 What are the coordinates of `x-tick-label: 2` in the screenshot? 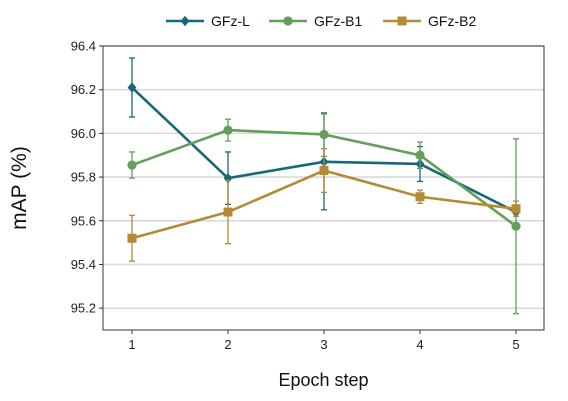 It's located at (227, 344).